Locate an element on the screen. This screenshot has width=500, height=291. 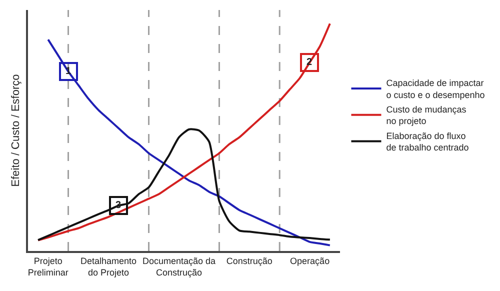
legend-label: Capacidade de impactar o custo e o desempenho is located at coordinates (435, 89).